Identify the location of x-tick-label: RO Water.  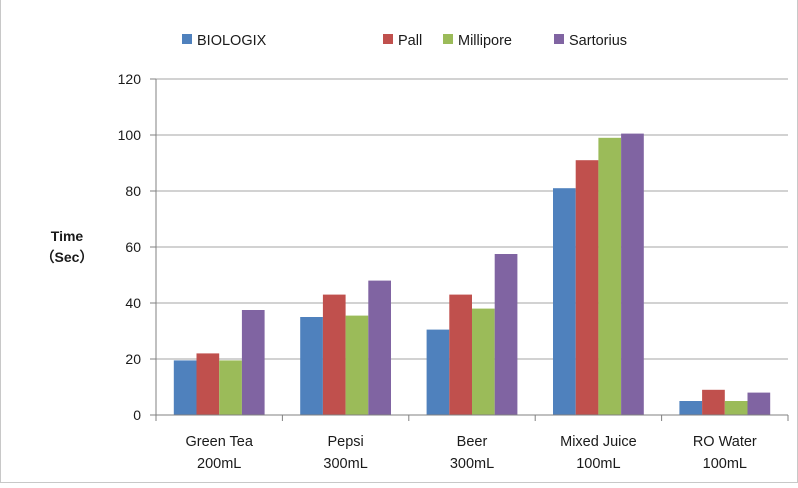
(725, 442).